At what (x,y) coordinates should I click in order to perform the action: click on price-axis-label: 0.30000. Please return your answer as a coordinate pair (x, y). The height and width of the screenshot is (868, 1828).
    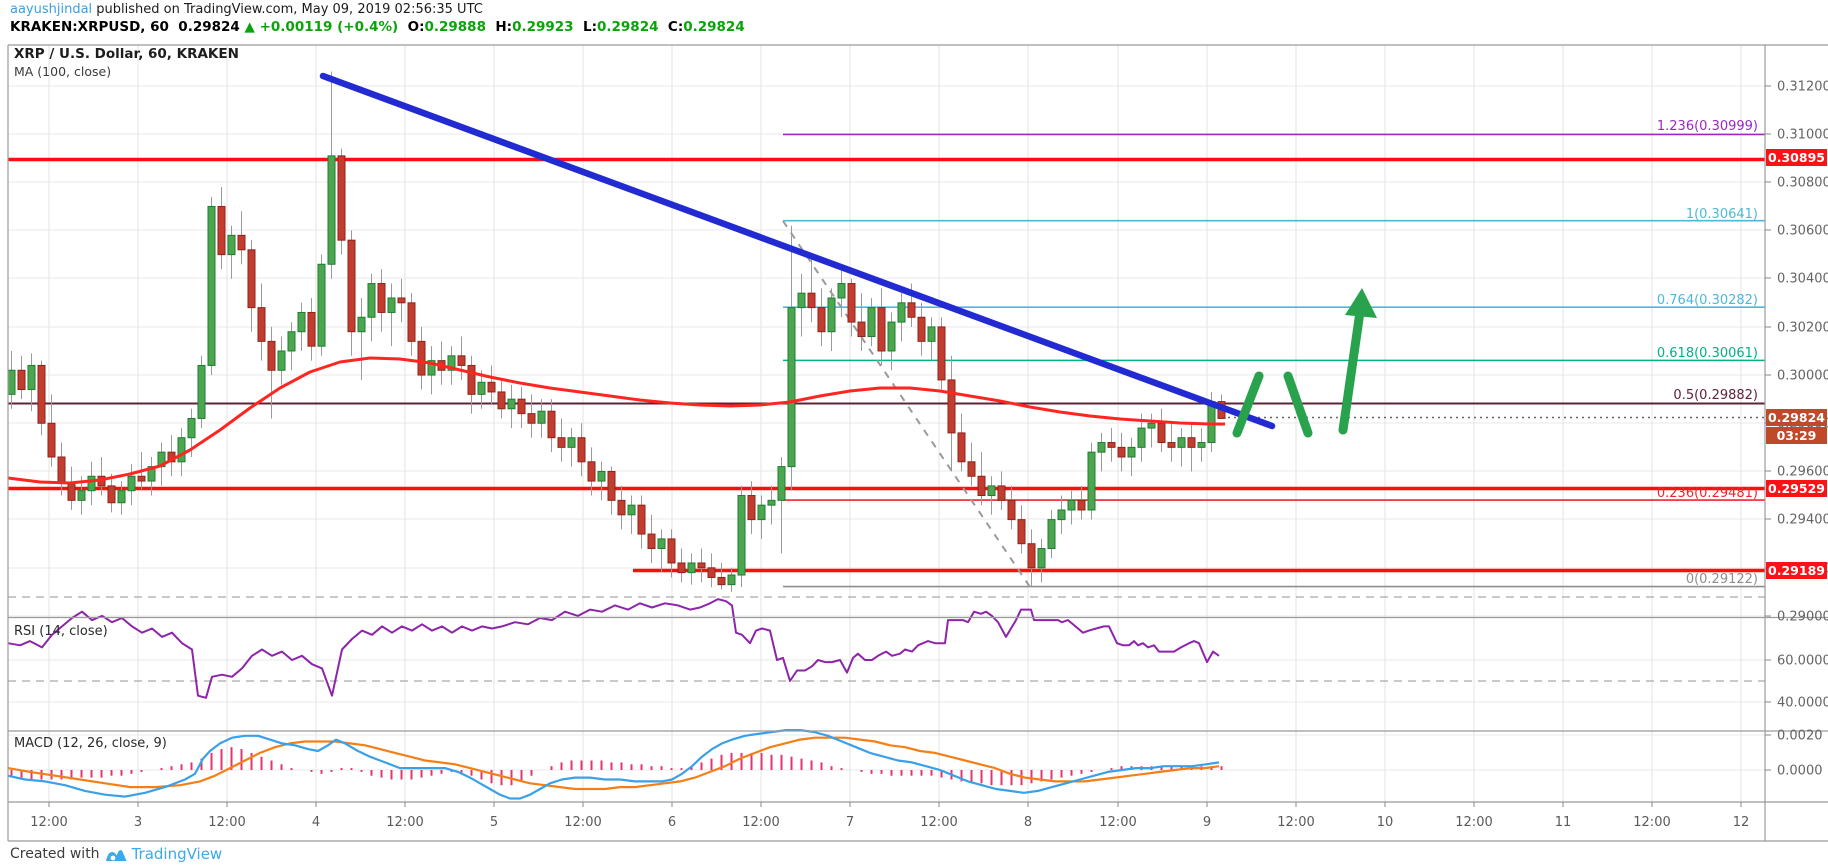
    Looking at the image, I should click on (1802, 376).